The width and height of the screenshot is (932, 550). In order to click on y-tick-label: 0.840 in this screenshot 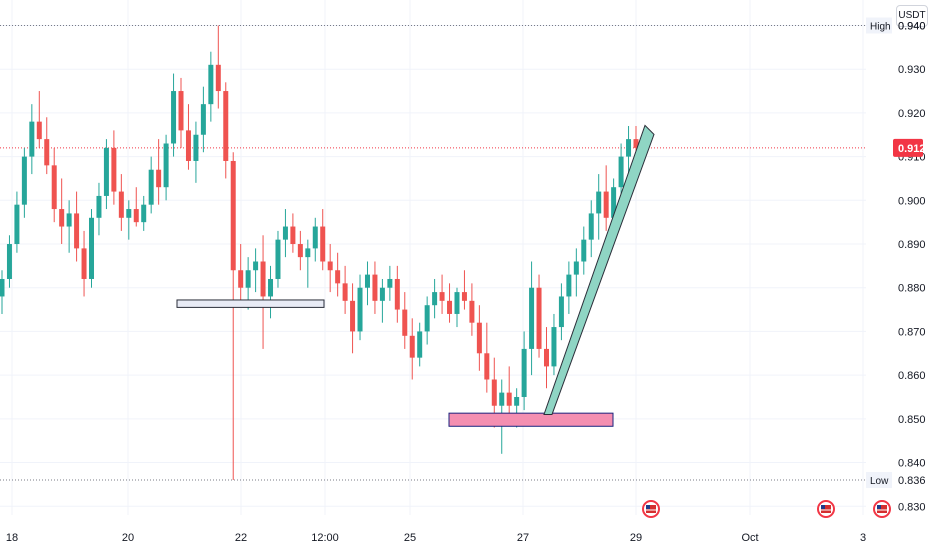, I will do `click(912, 464)`.